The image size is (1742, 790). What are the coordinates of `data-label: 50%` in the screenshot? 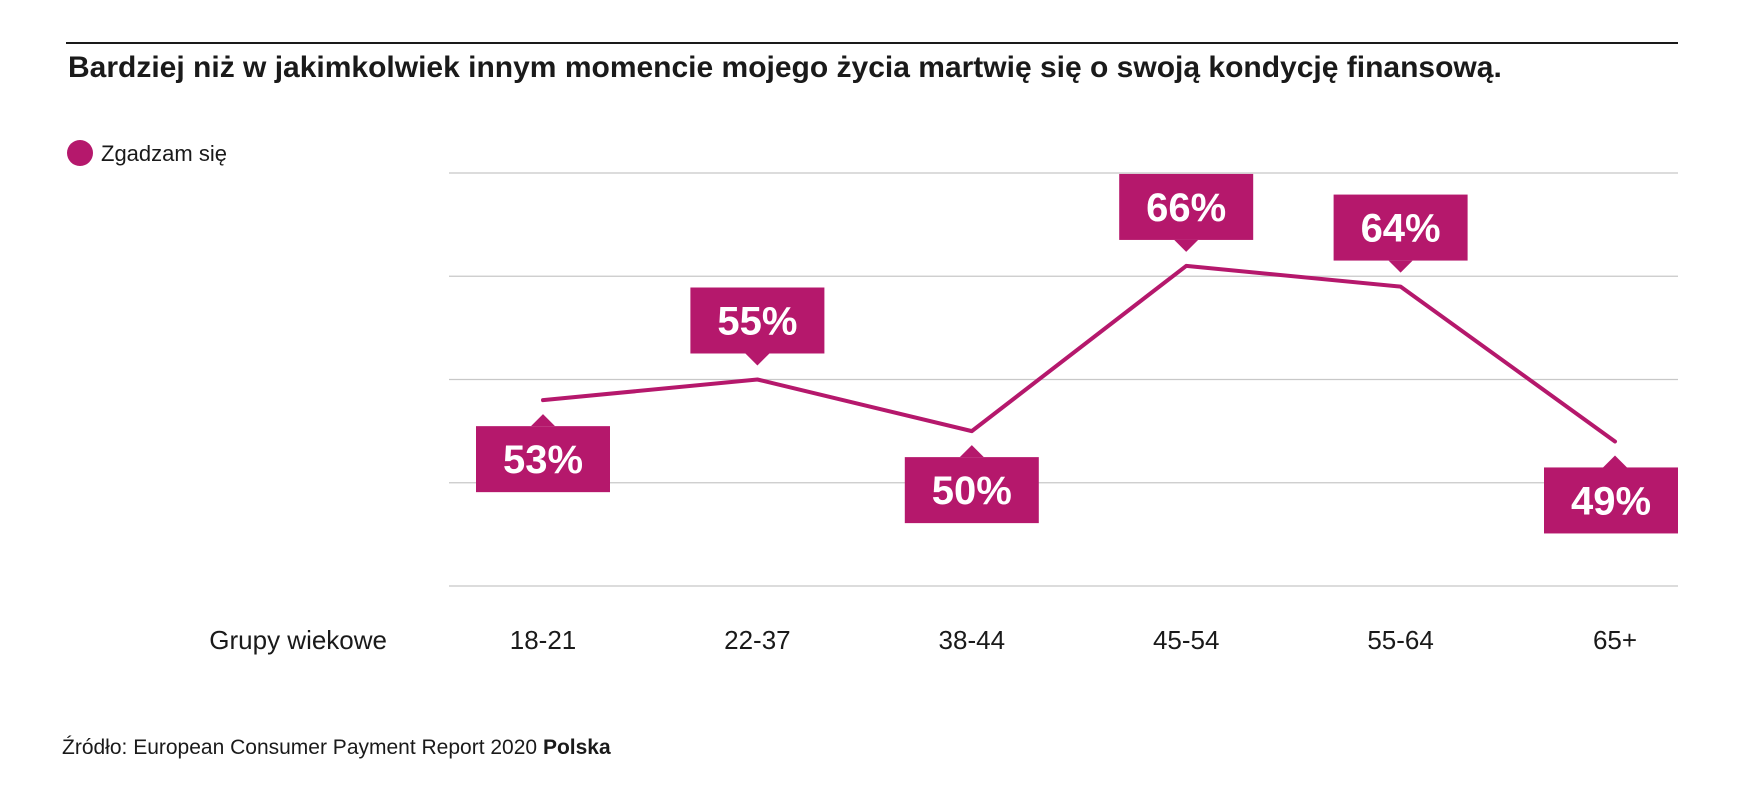 It's located at (972, 491).